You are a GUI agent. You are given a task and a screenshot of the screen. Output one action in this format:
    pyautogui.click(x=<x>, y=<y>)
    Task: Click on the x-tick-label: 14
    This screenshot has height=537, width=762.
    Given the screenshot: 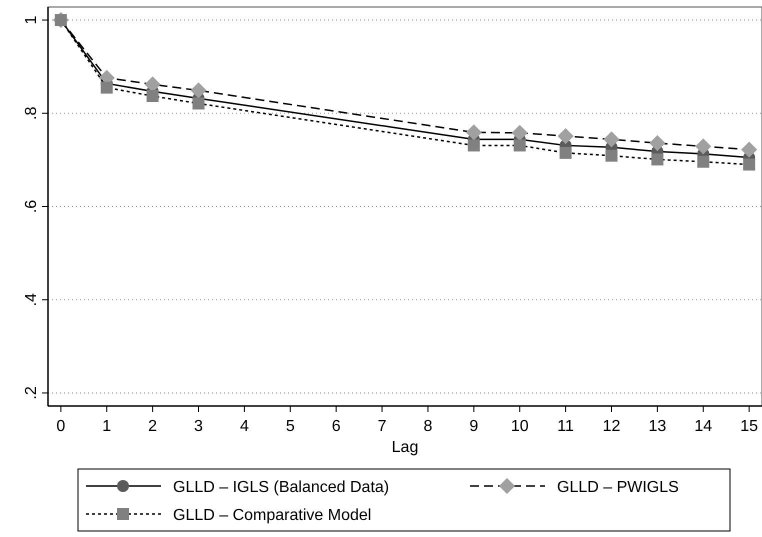 What is the action you would take?
    pyautogui.click(x=703, y=426)
    